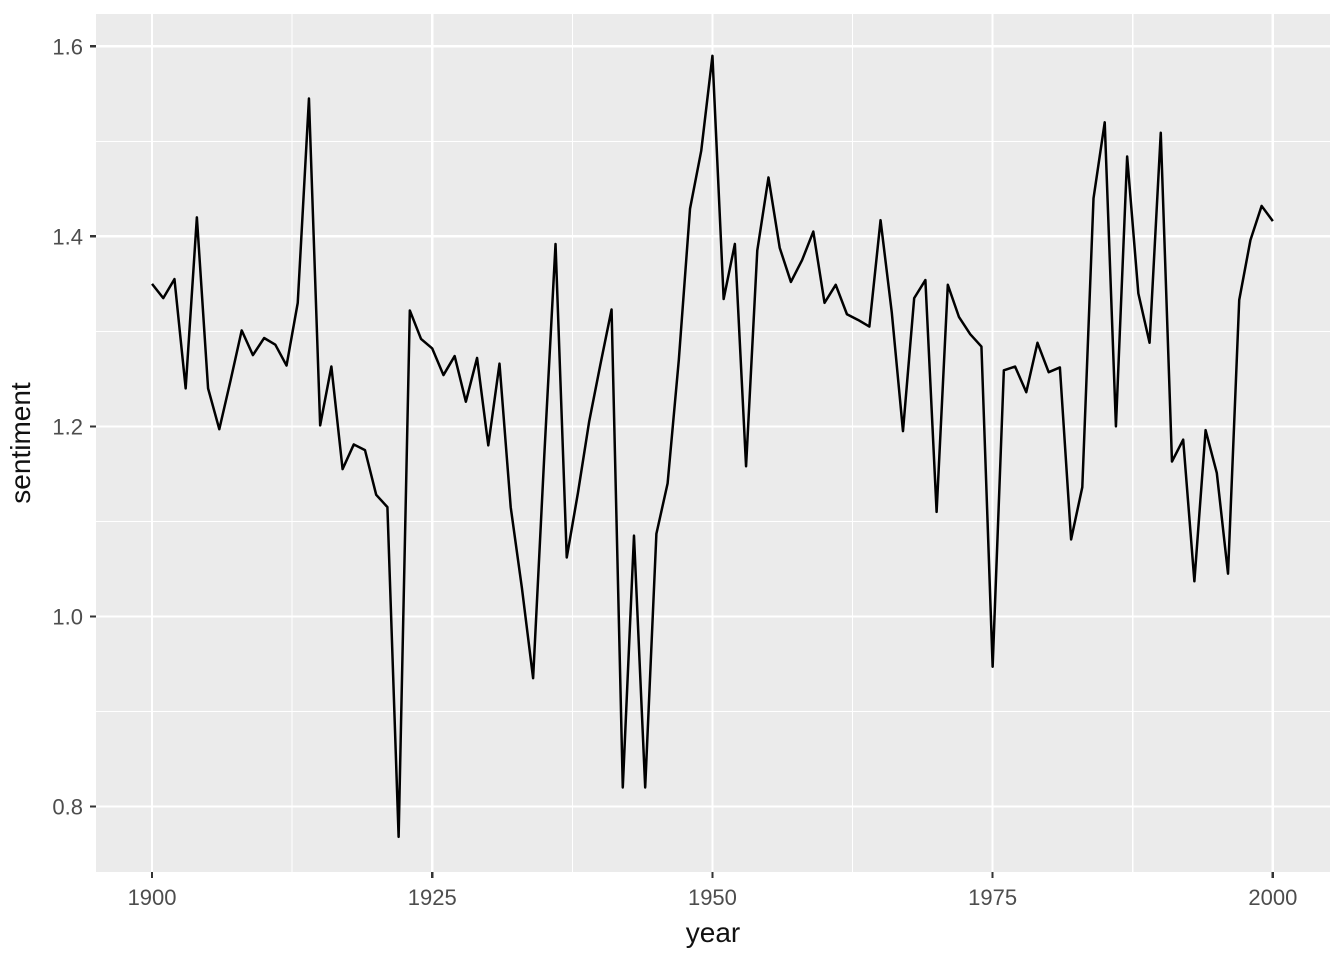 This screenshot has height=960, width=1344. I want to click on x-tick-label: 1950, so click(712, 897).